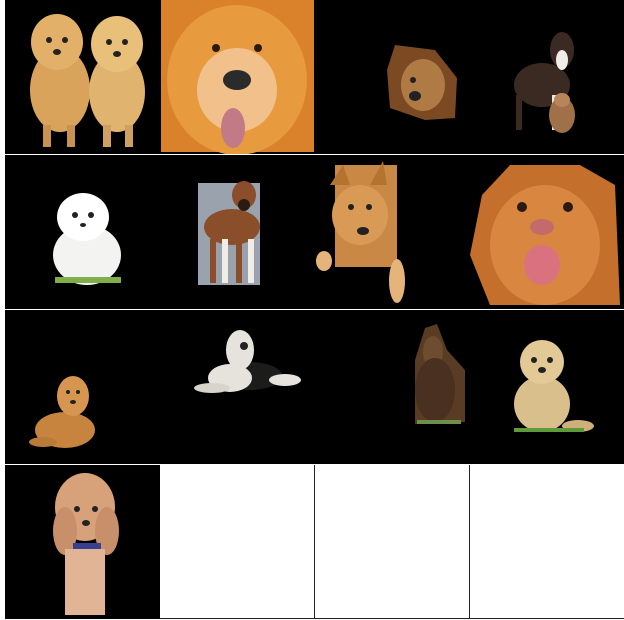 The width and height of the screenshot is (624, 620). What do you see at coordinates (360, 232) in the screenshot?
I see `shepherd-mix-image` at bounding box center [360, 232].